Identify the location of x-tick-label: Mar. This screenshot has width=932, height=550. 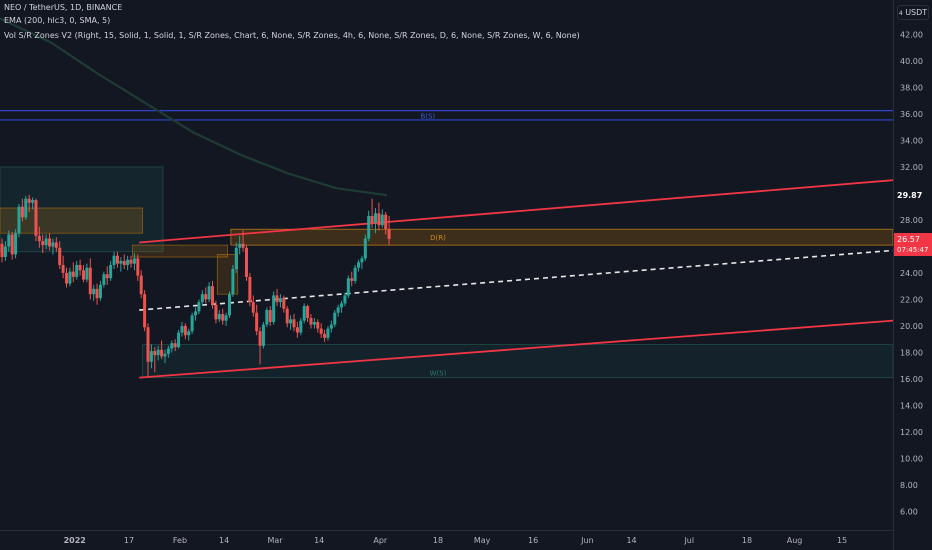
(275, 540).